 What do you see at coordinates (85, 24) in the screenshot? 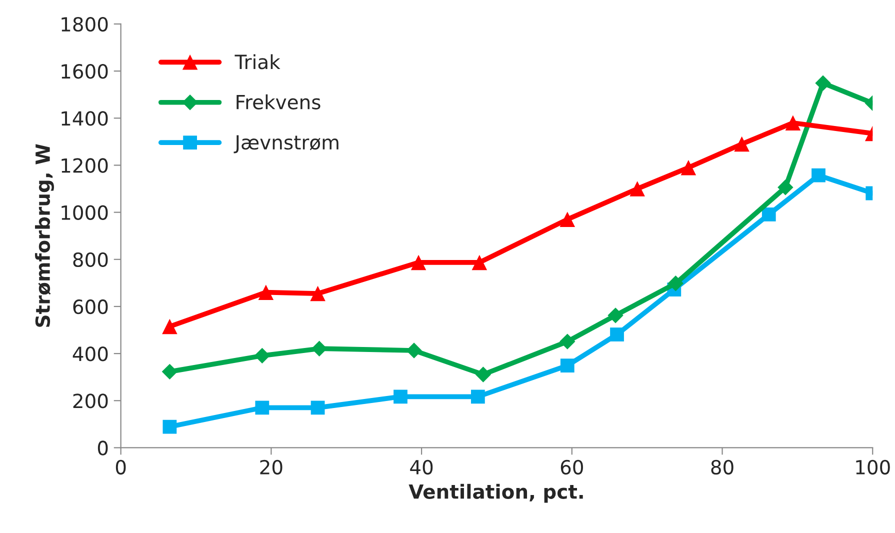
I see `y-tick-label: 1800` at bounding box center [85, 24].